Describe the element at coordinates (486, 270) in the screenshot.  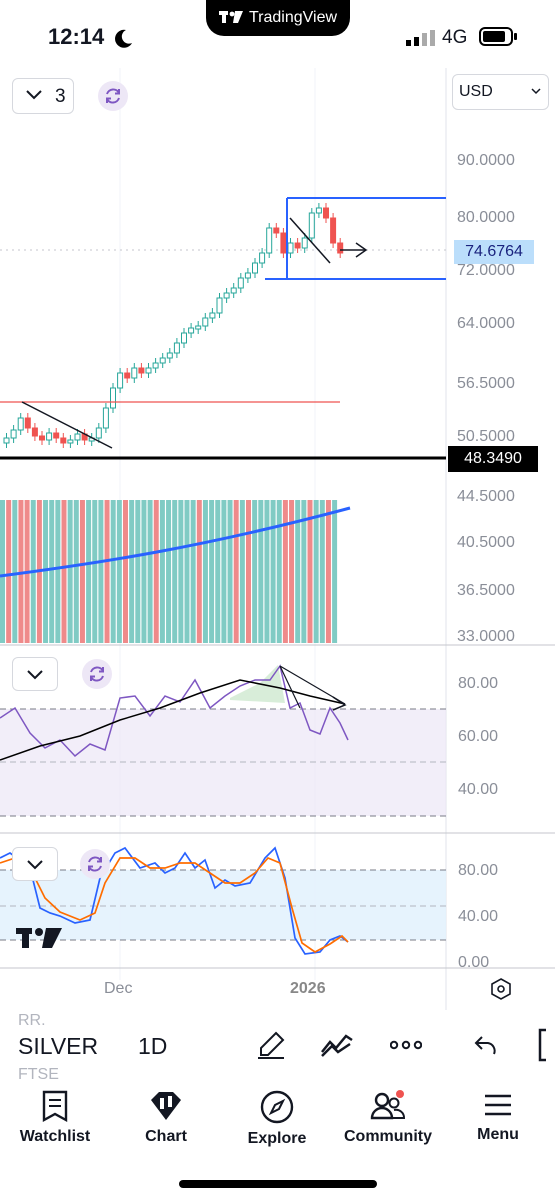
I see `price-axis-label: 72.0000` at that location.